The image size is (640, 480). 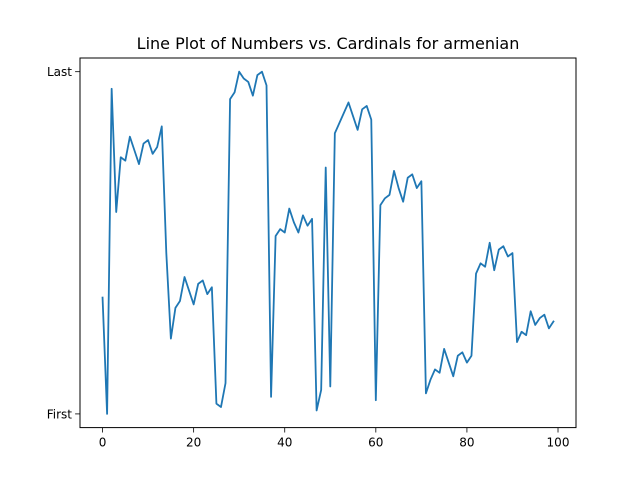 I want to click on x-tick-label: 60, so click(x=375, y=443).